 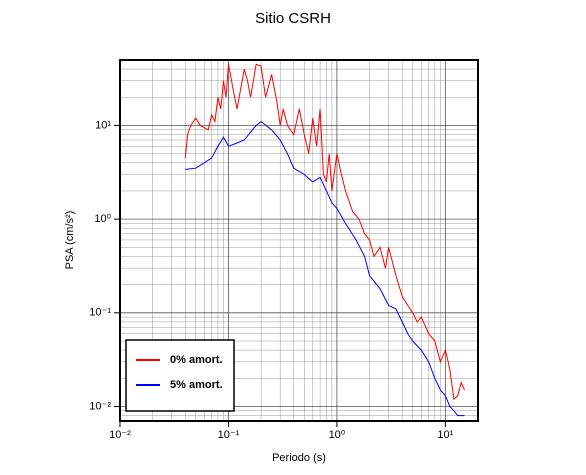 I want to click on legend-label: 5% amort., so click(x=196, y=385).